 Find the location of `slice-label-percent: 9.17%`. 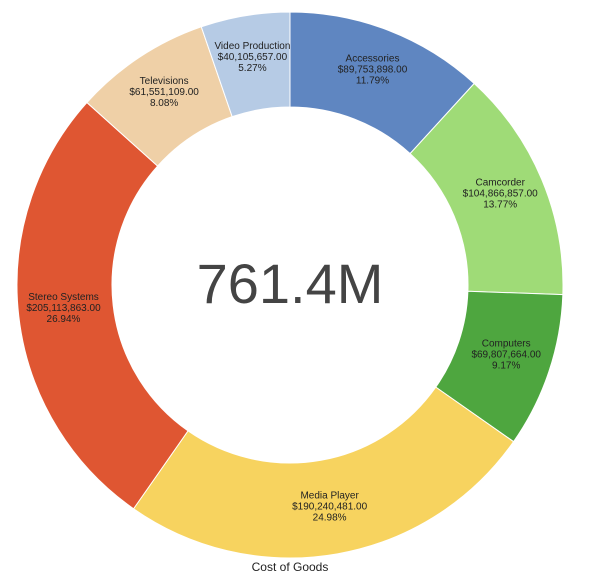

slice-label-percent: 9.17% is located at coordinates (506, 365).